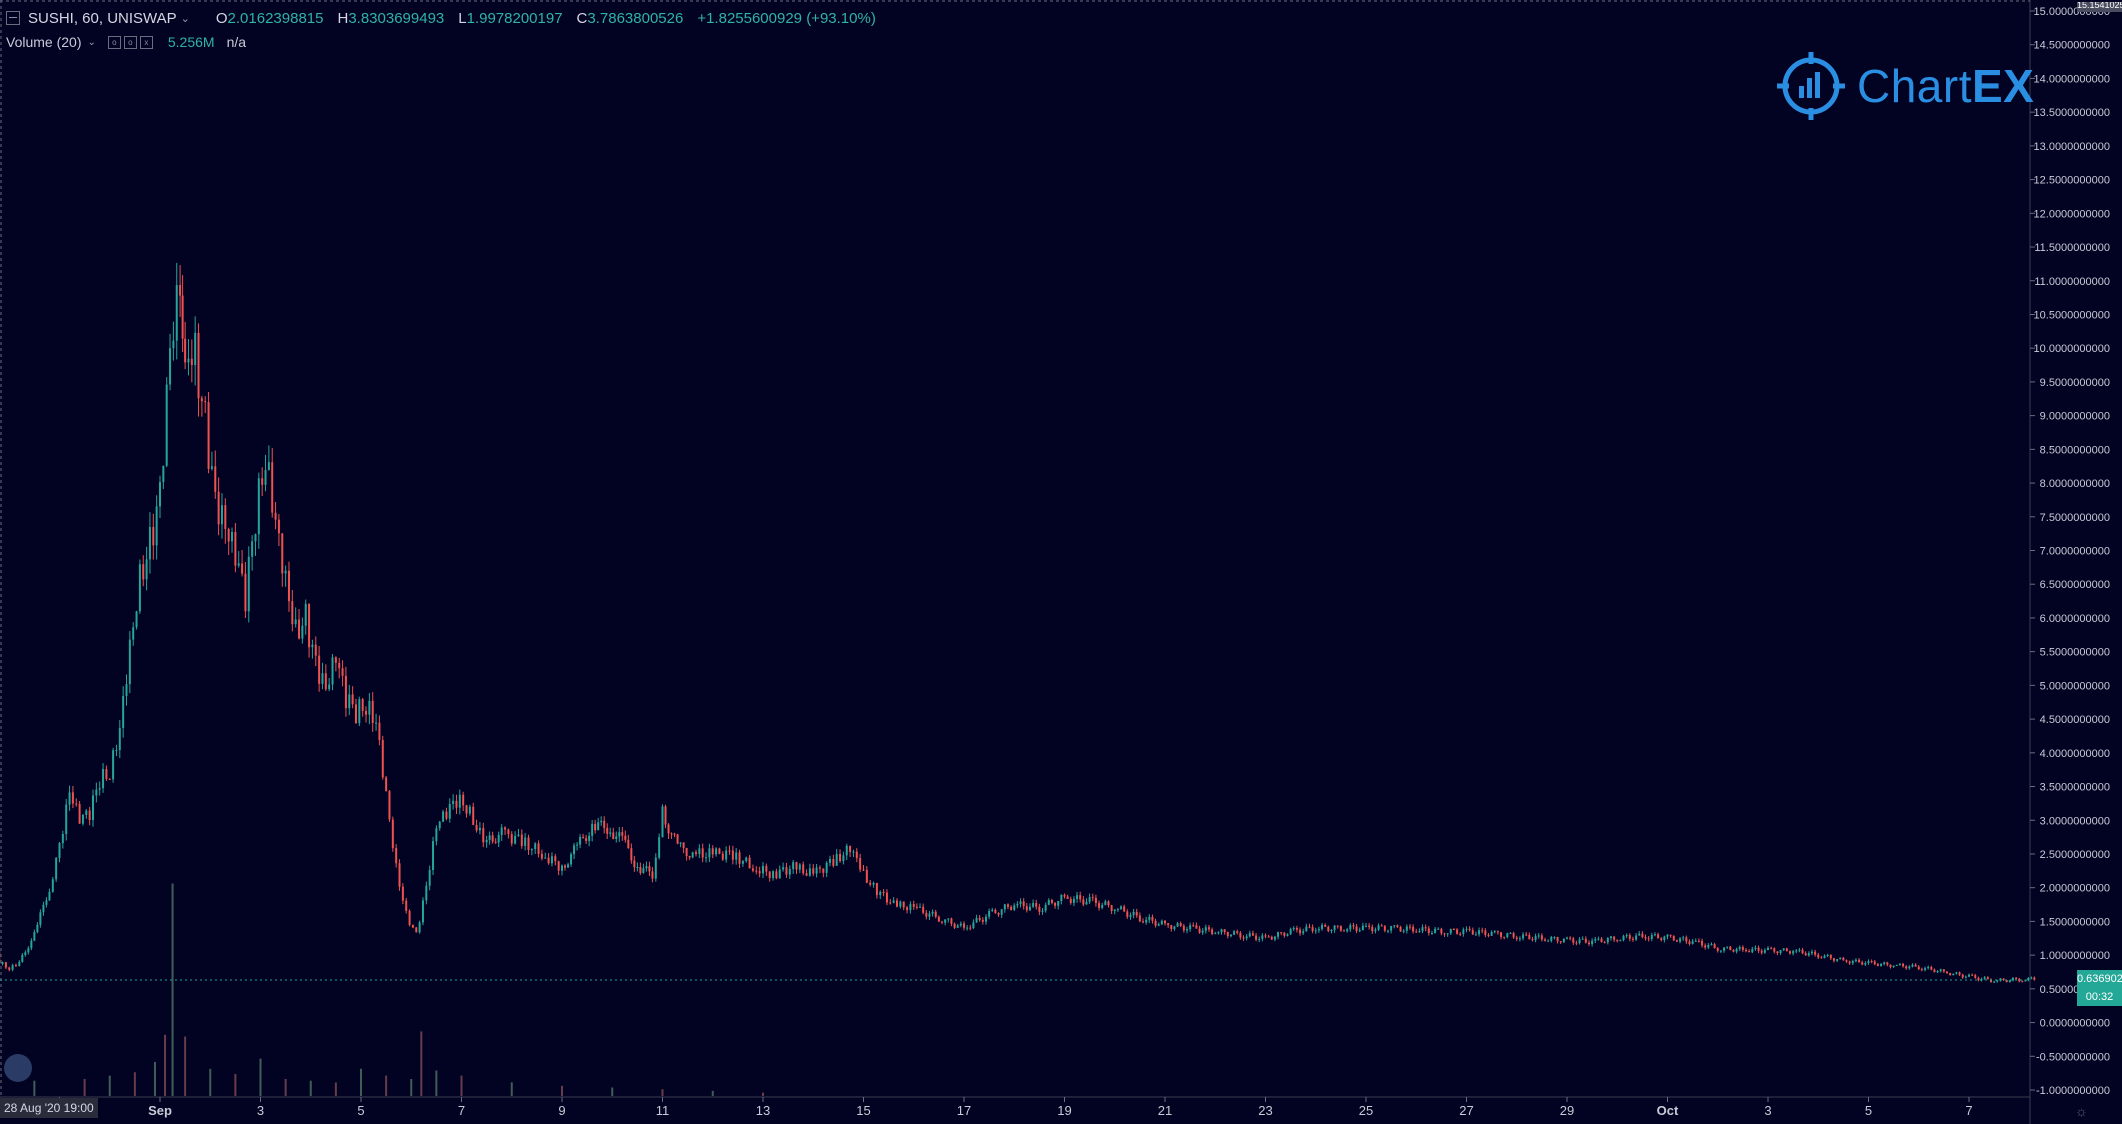 This screenshot has width=2122, height=1124. Describe the element at coordinates (275, 18) in the screenshot. I see `open-value: 2.0162398815` at that location.